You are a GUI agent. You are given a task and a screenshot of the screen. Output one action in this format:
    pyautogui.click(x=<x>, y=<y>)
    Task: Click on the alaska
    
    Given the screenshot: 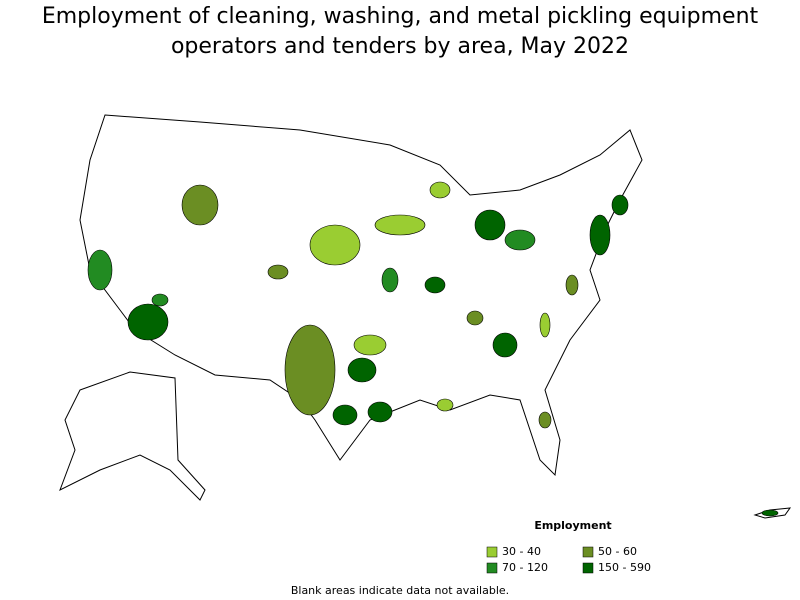 What is the action you would take?
    pyautogui.click(x=132, y=436)
    